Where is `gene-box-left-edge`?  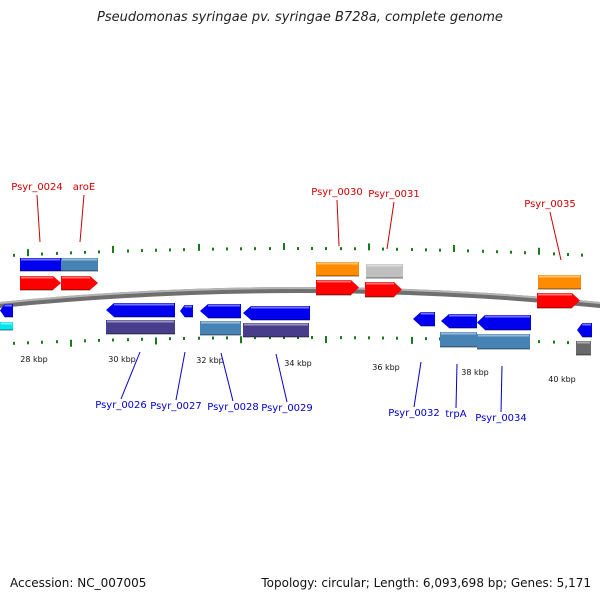 gene-box-left-edge is located at coordinates (6, 326).